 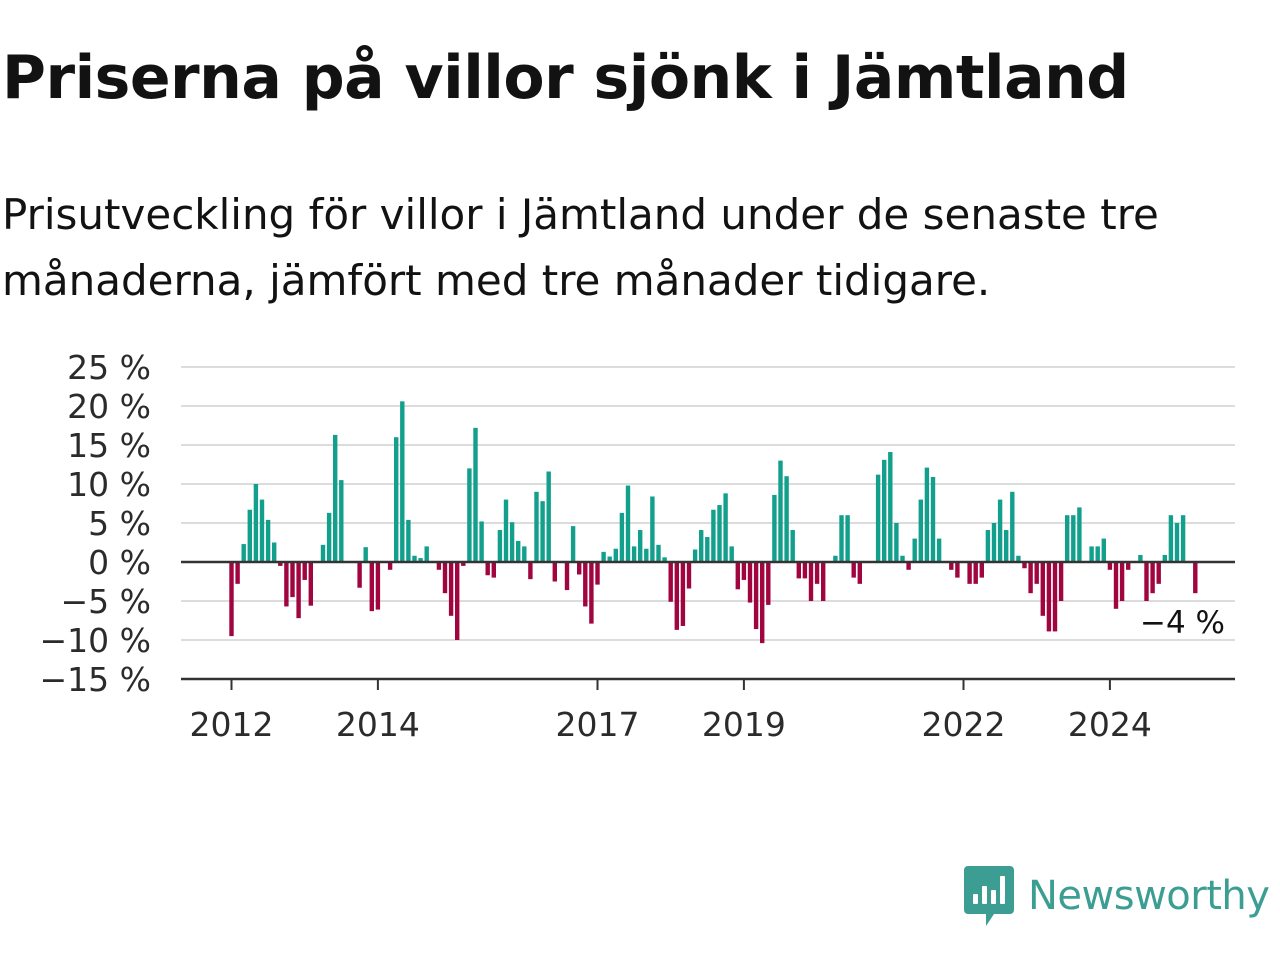 I want to click on y-tick-label: 5 %, so click(x=119, y=523).